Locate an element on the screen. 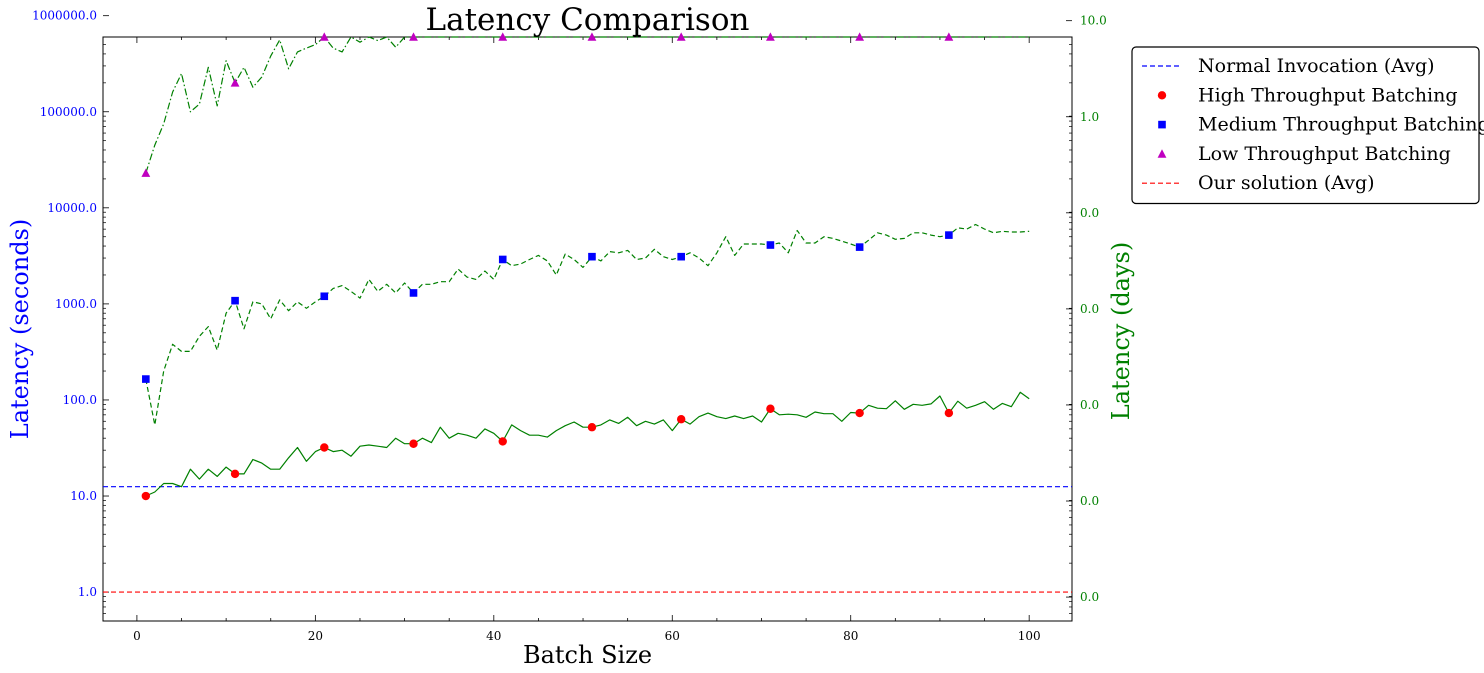  y-tick-label: 10000.0 is located at coordinates (72, 208).